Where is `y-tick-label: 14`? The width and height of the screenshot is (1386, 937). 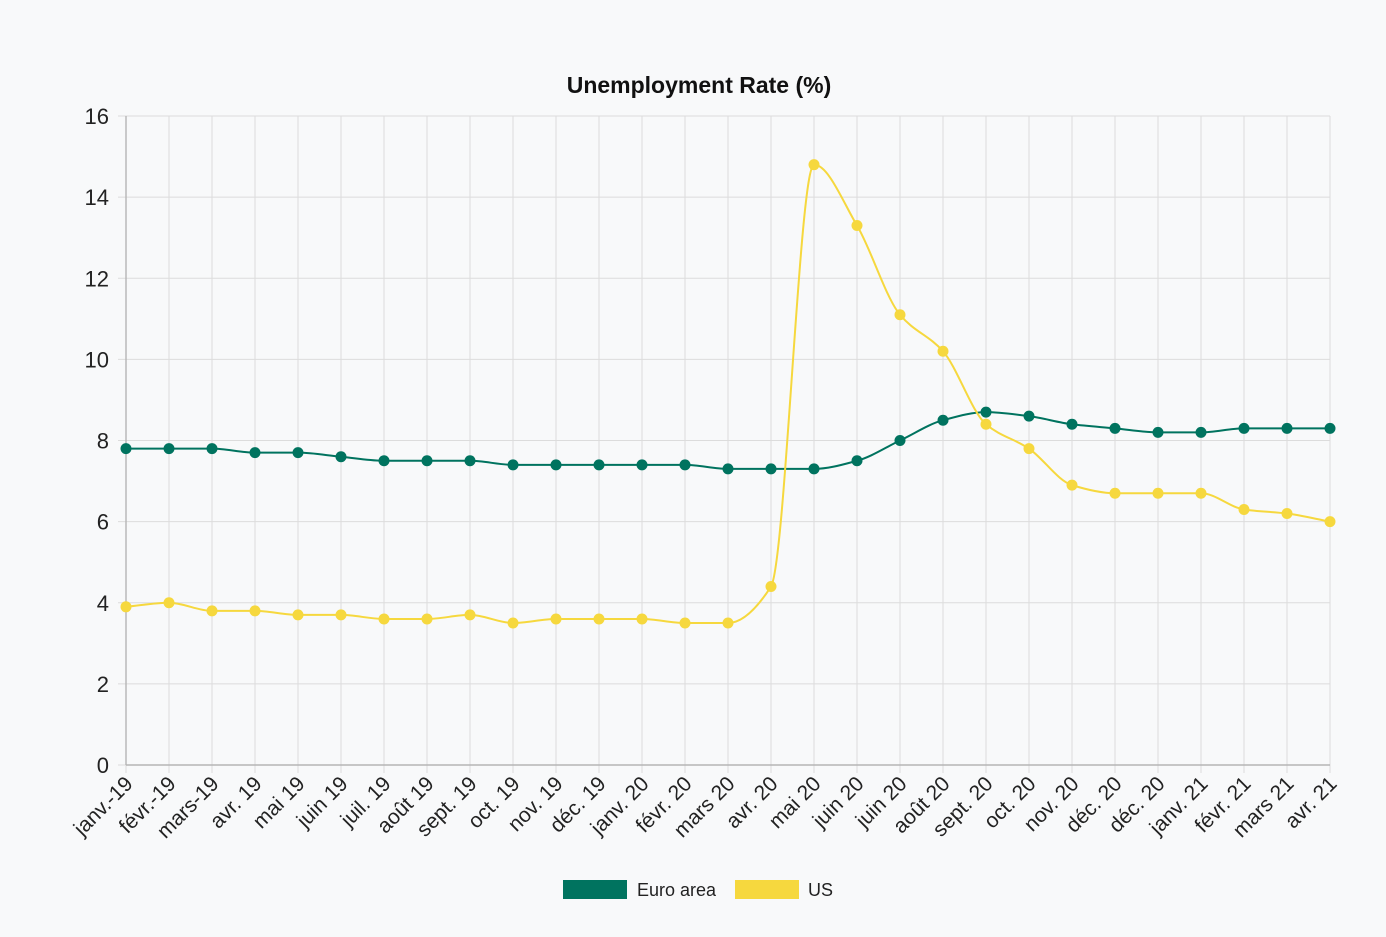
y-tick-label: 14 is located at coordinates (97, 197).